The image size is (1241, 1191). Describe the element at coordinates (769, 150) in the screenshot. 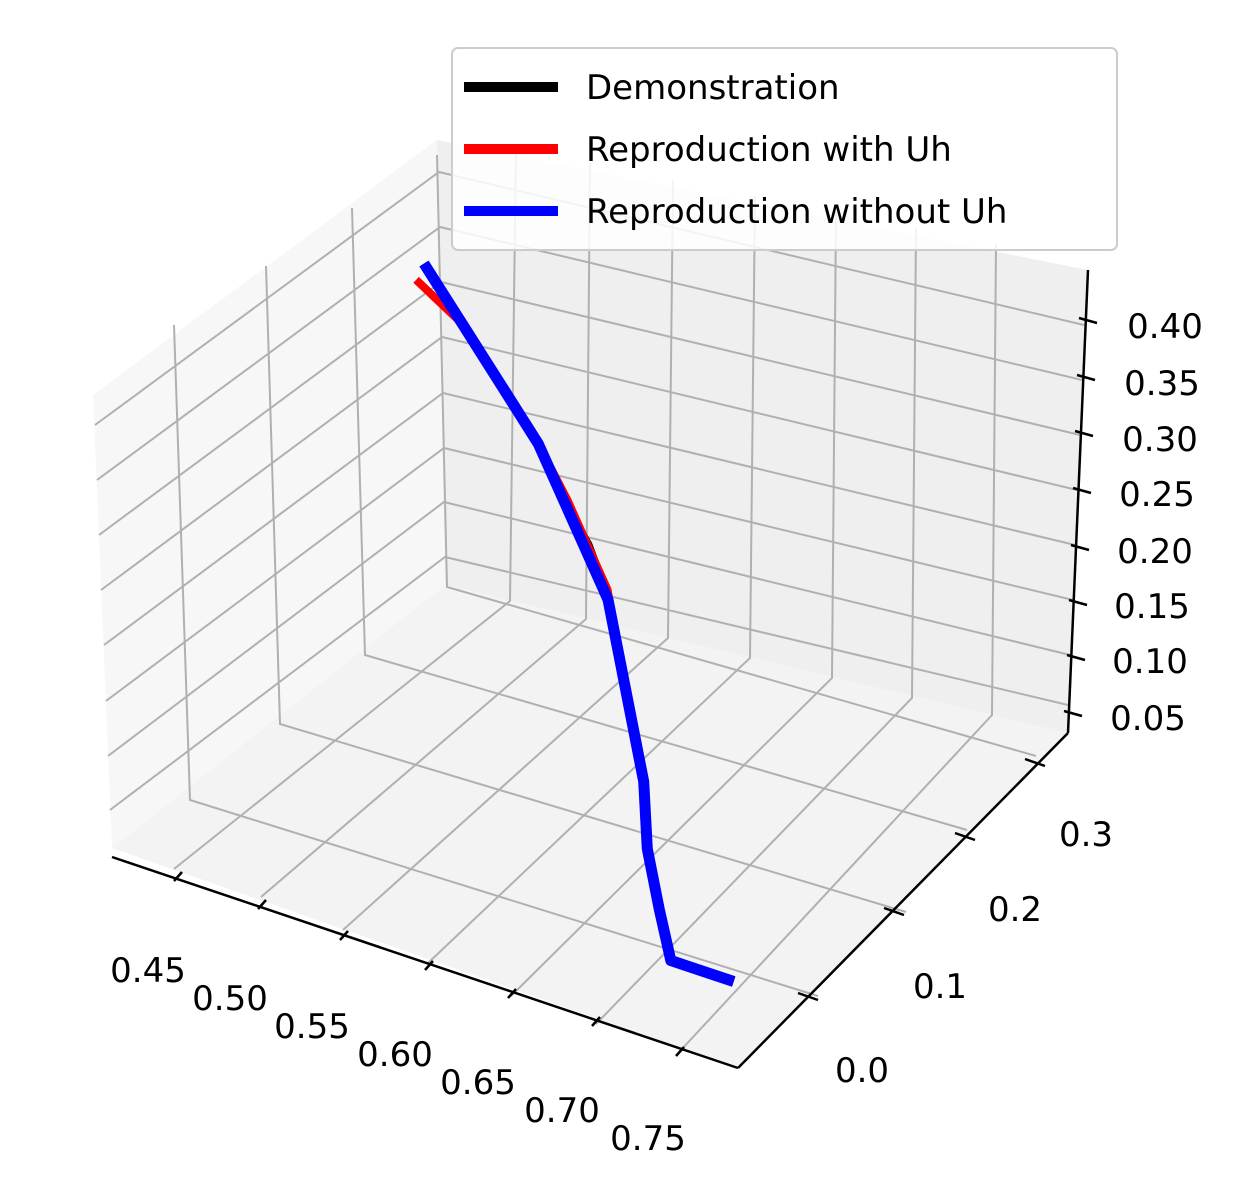

I see `legend-label-reproduction-with-uh: Reproduction with Uh` at that location.